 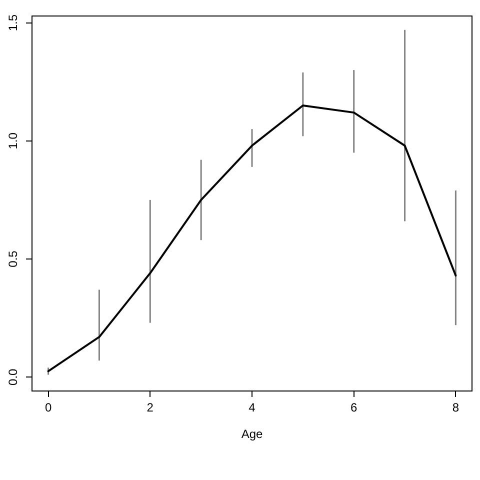 I want to click on x-tick-label: 8, so click(x=456, y=407).